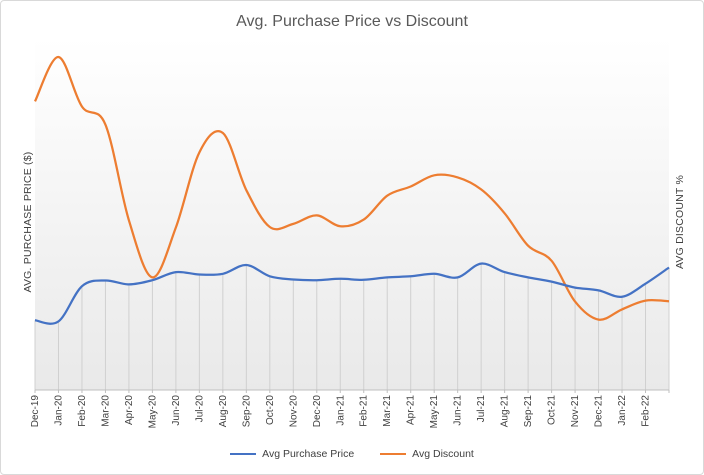 This screenshot has width=704, height=475. I want to click on x-tick-label: Sep-20, so click(246, 411).